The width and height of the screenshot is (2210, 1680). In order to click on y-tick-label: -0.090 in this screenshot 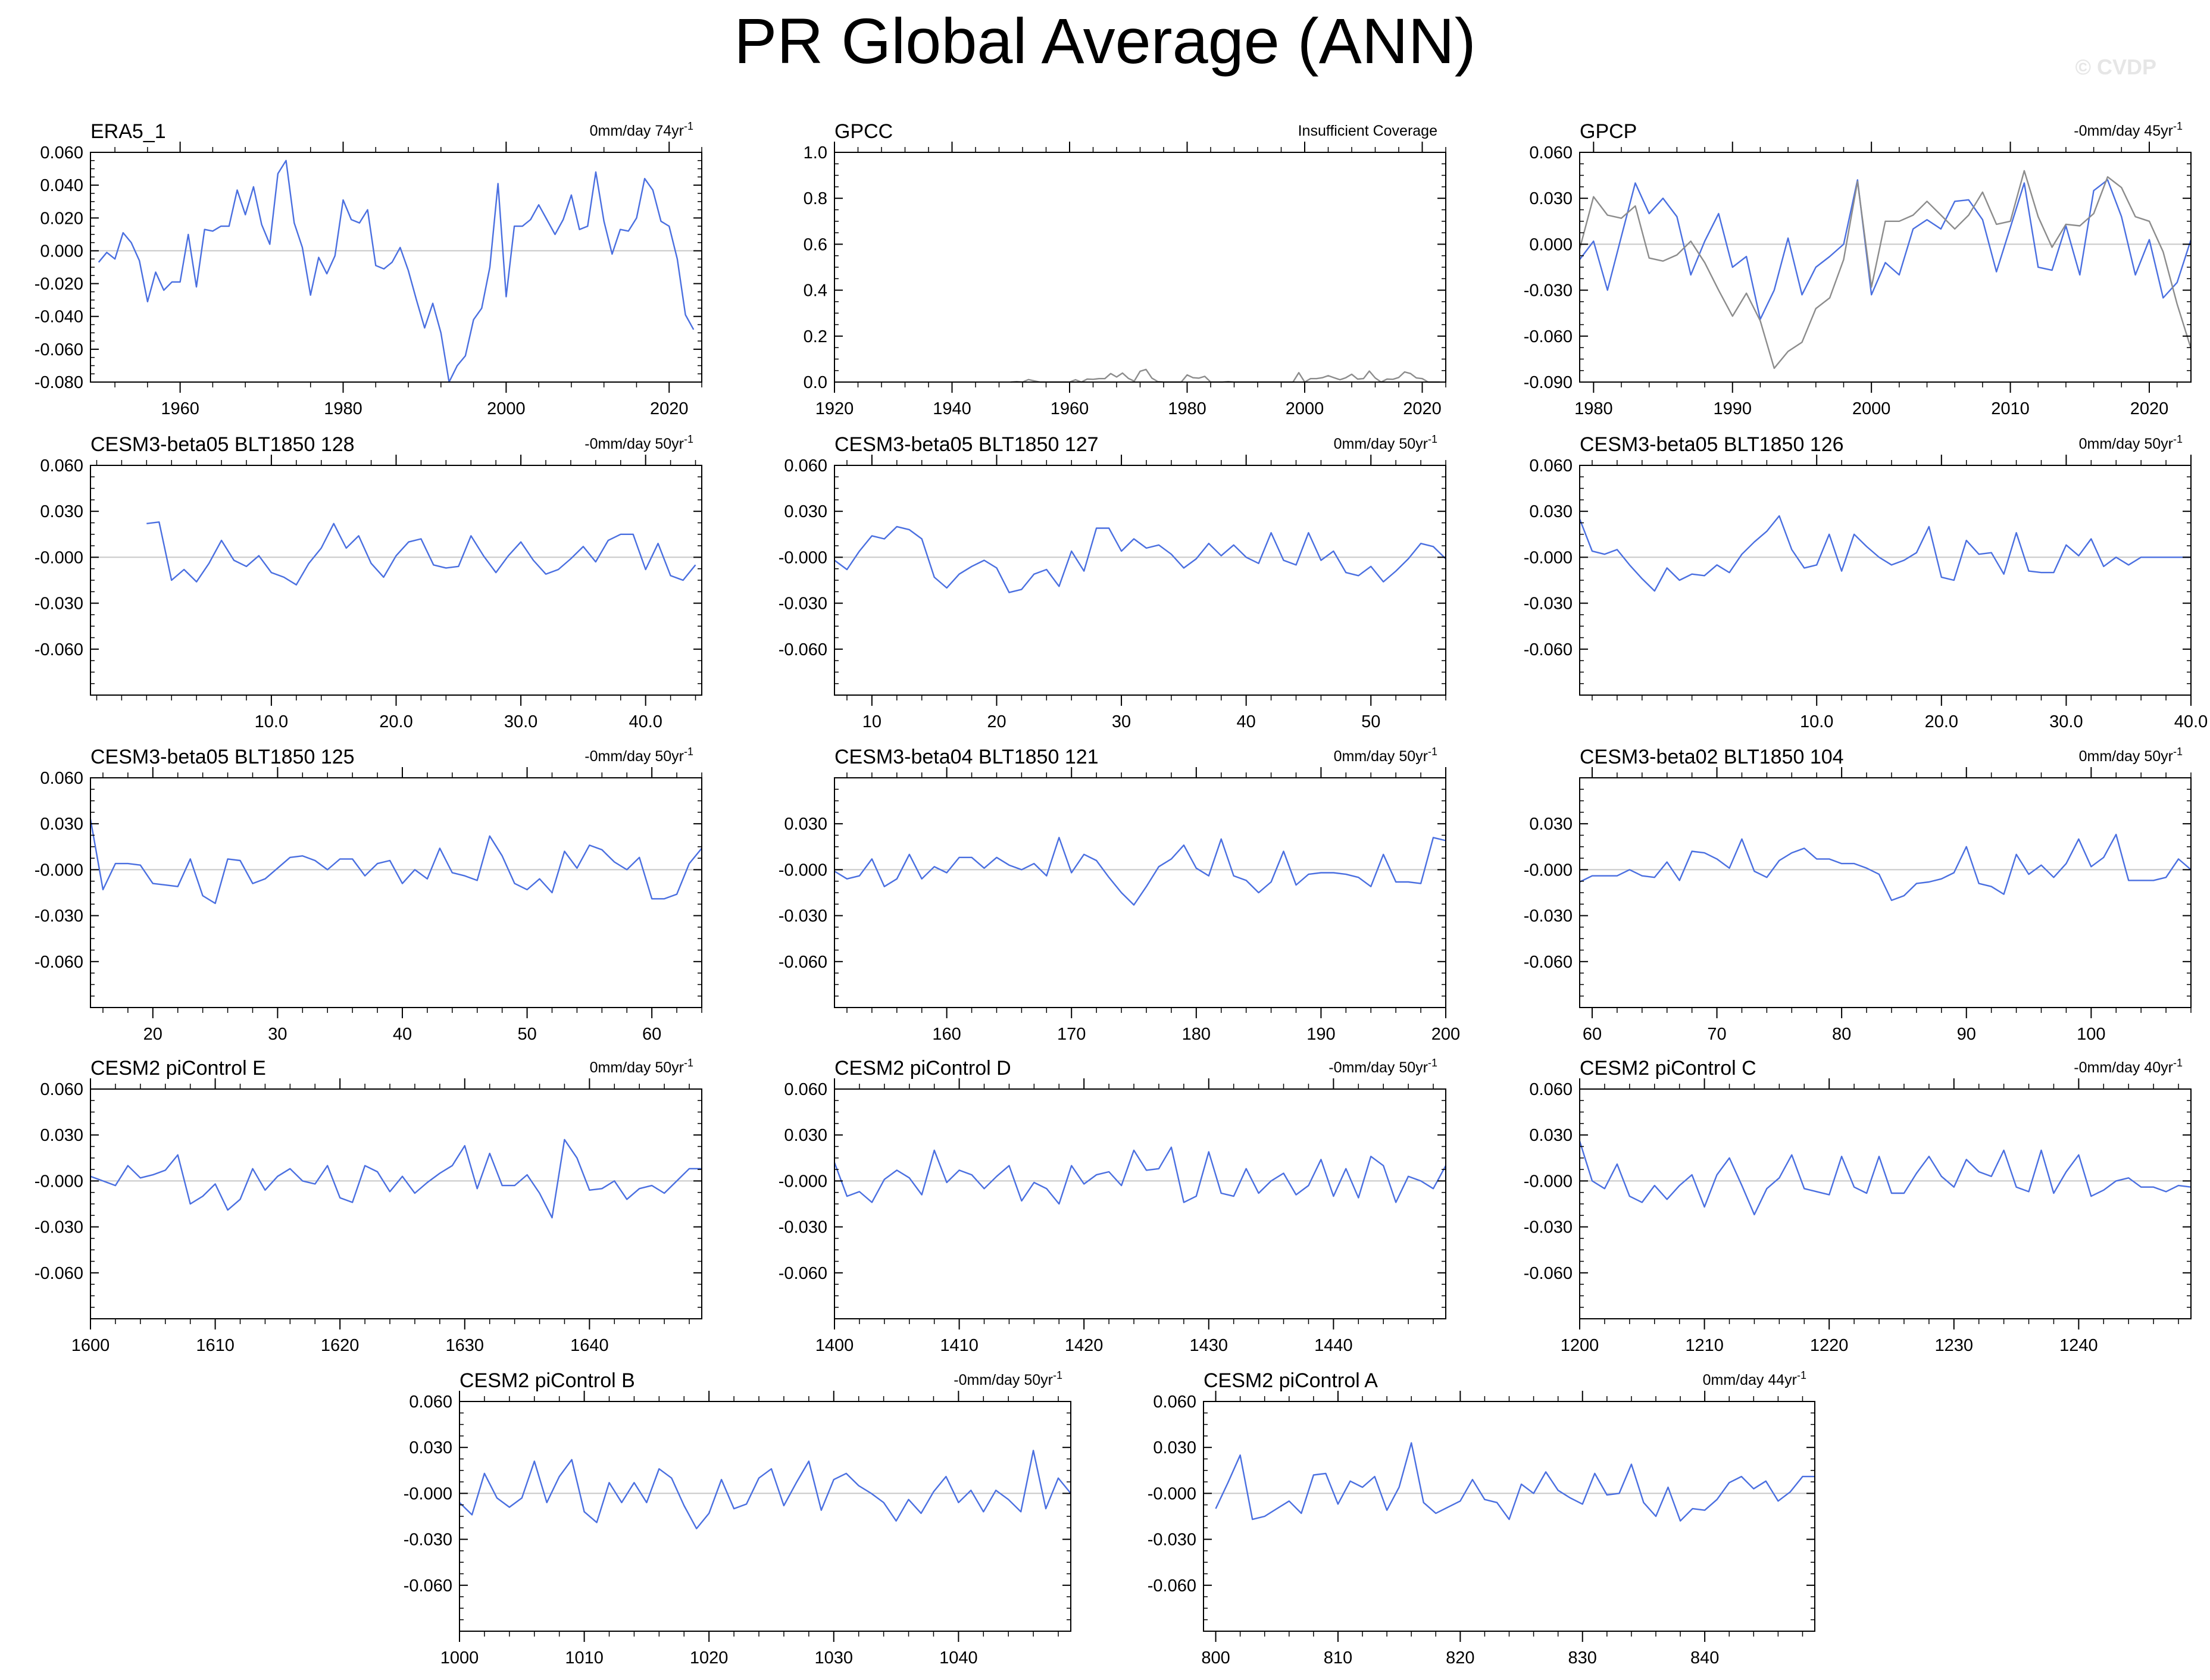, I will do `click(1549, 382)`.